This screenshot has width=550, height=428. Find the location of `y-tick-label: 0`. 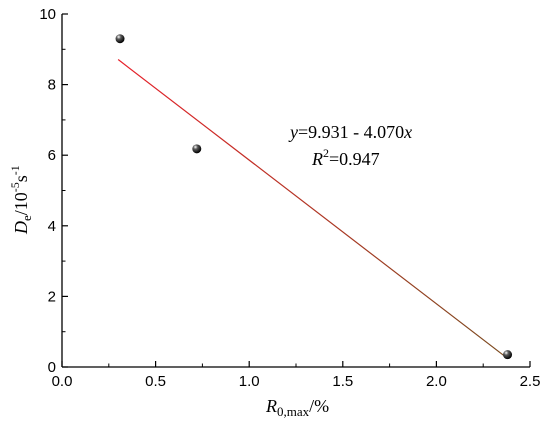

y-tick-label: 0 is located at coordinates (52, 367).